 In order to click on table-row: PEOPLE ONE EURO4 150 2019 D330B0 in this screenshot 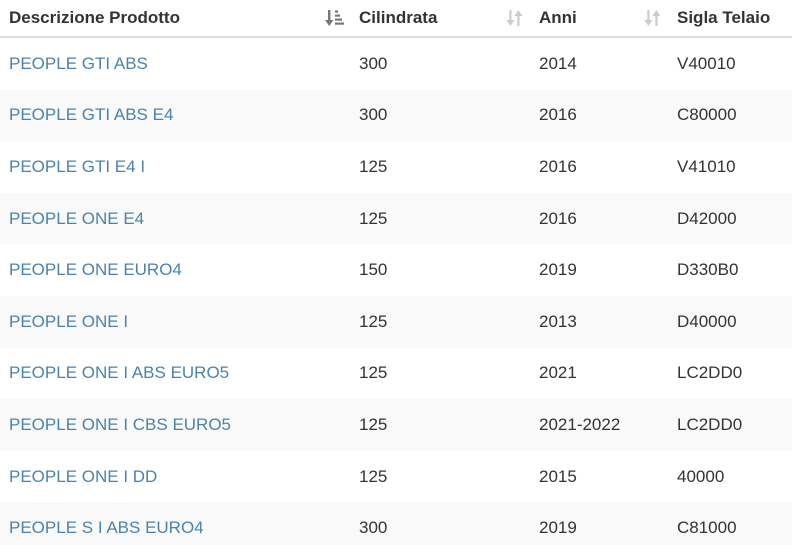, I will do `click(396, 270)`.